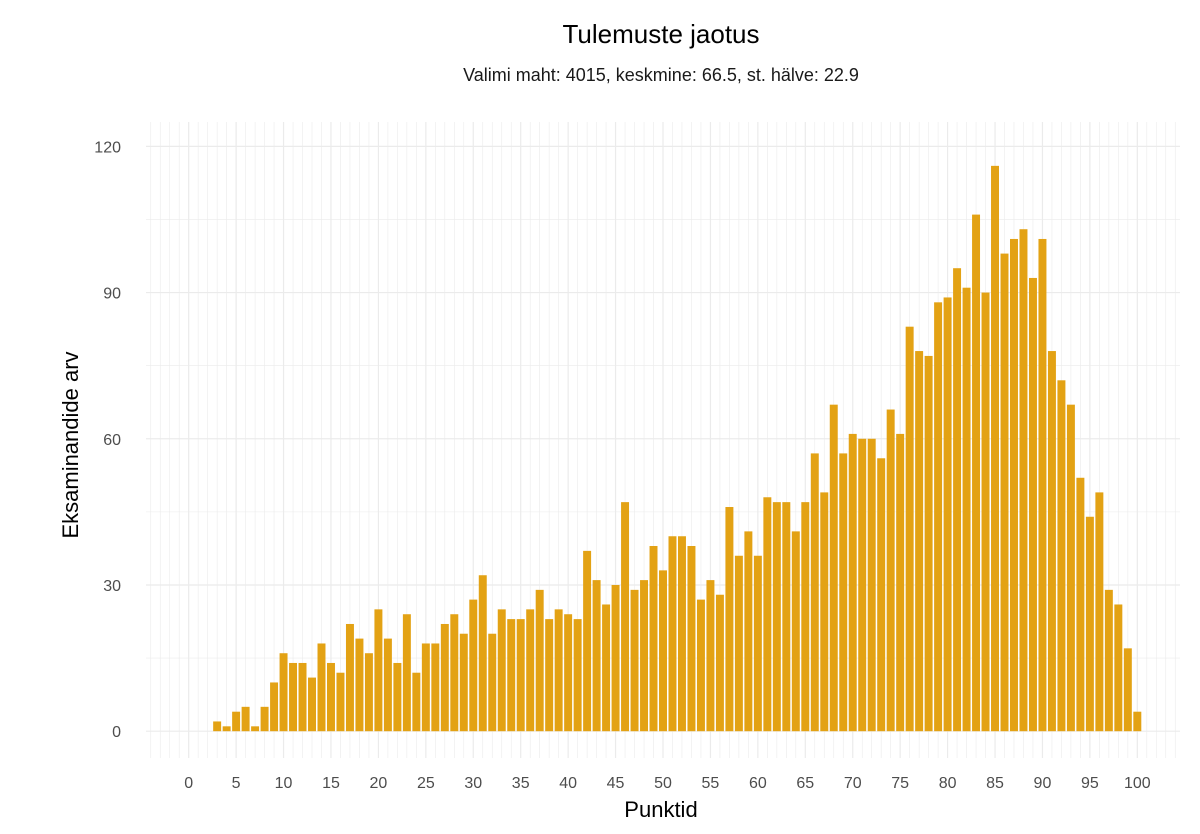 Image resolution: width=1200 pixels, height=834 pixels. I want to click on x-tick-label: 10, so click(284, 783).